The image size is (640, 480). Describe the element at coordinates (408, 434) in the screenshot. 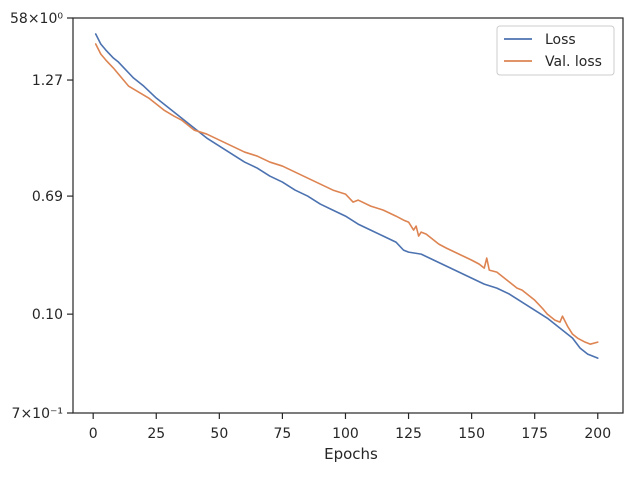

I see `x-tick-label: 125` at that location.